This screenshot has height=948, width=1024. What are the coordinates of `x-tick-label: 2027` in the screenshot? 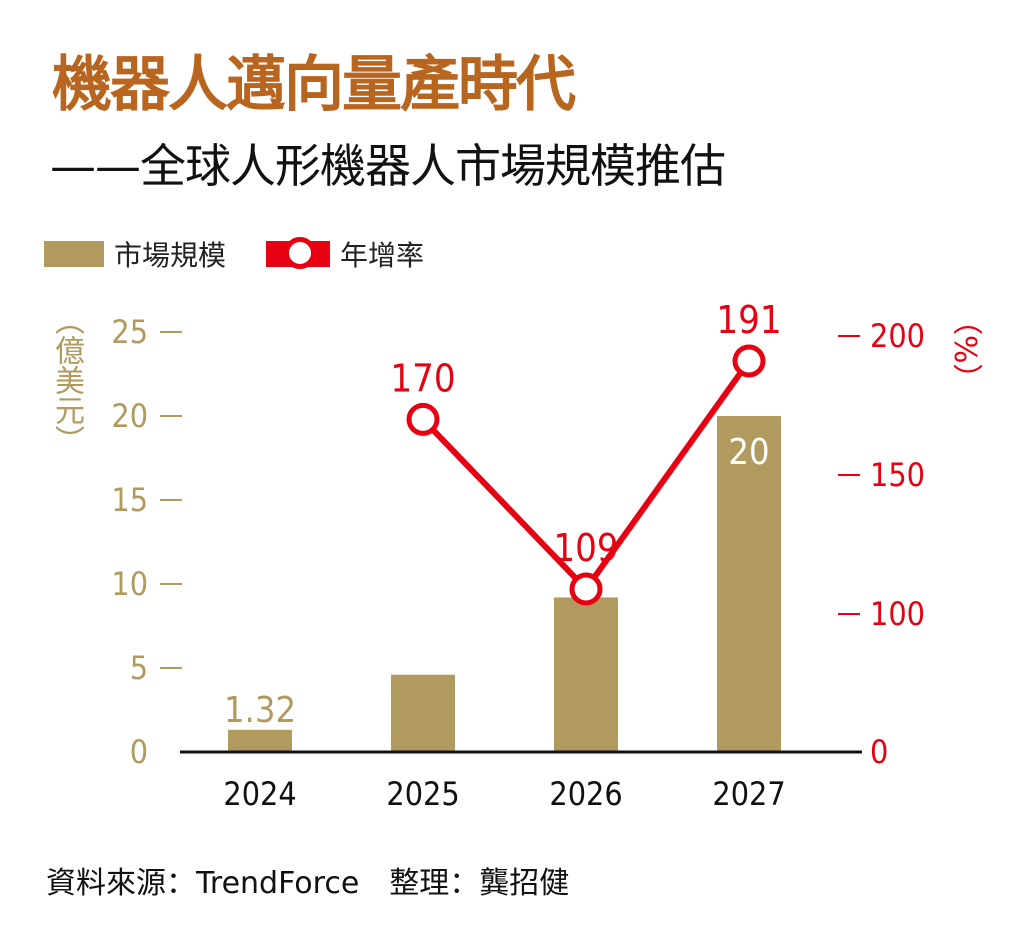 It's located at (748, 794).